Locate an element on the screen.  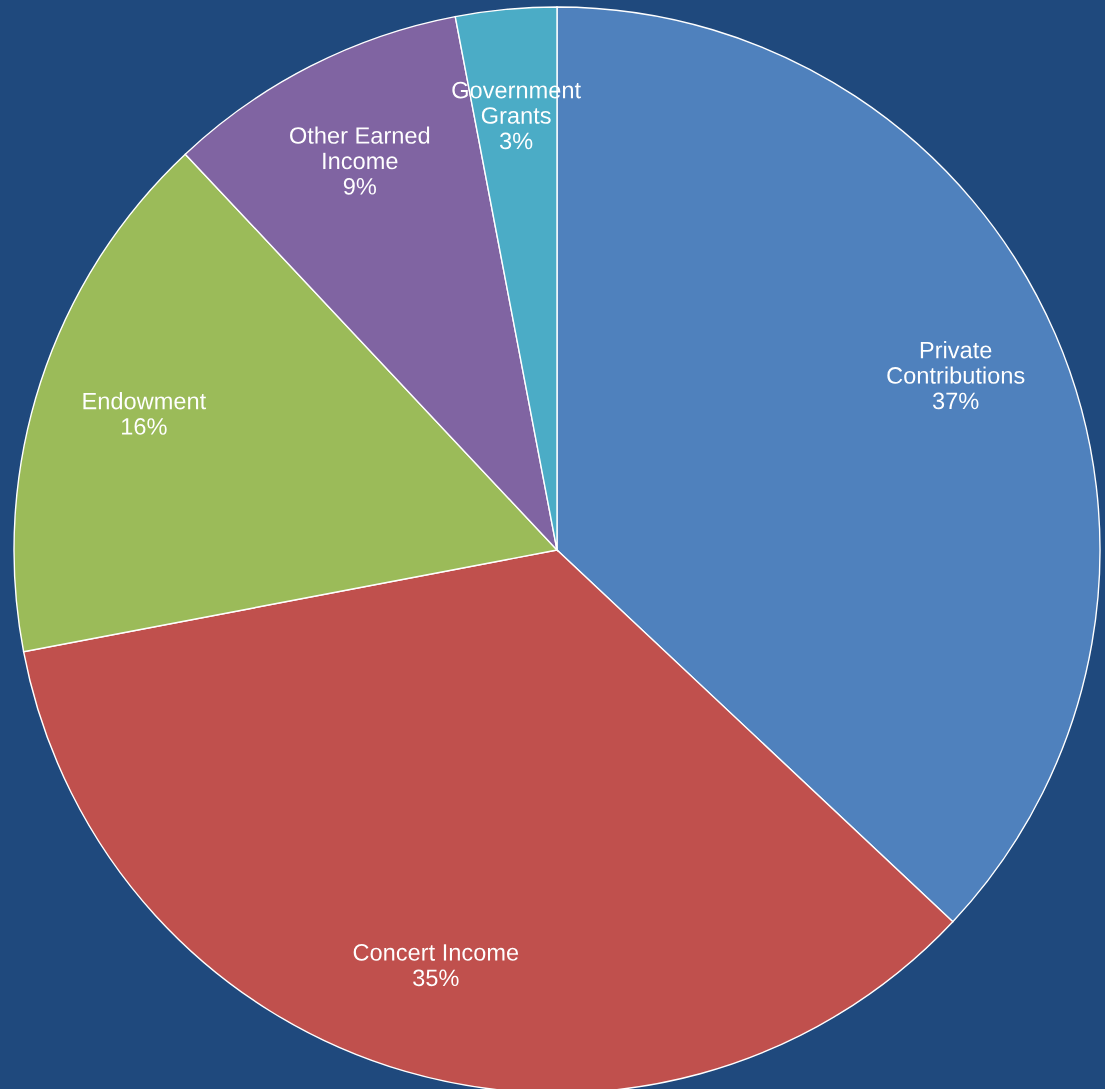
slice-label: Endowment is located at coordinates (145, 401).